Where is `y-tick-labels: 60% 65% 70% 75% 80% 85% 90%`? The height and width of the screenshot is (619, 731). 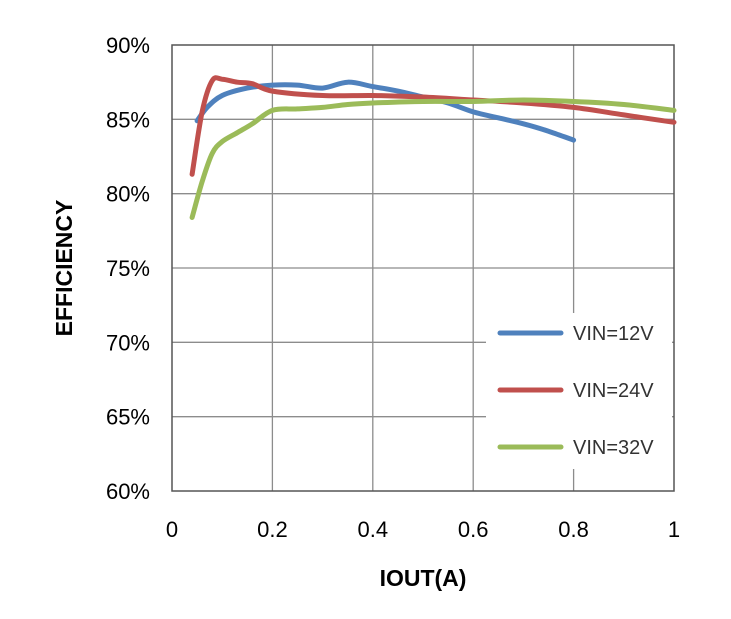
y-tick-labels: 60% 65% 70% 75% 80% 85% 90% is located at coordinates (128, 268).